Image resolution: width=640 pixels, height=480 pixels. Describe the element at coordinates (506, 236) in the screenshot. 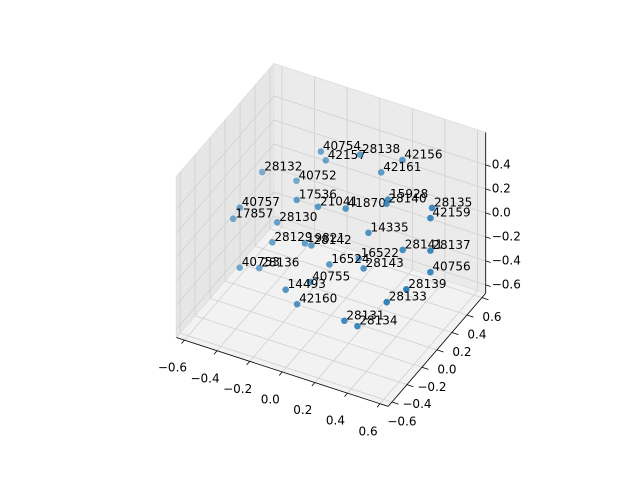

I see `z-tick-label: −0.2` at that location.